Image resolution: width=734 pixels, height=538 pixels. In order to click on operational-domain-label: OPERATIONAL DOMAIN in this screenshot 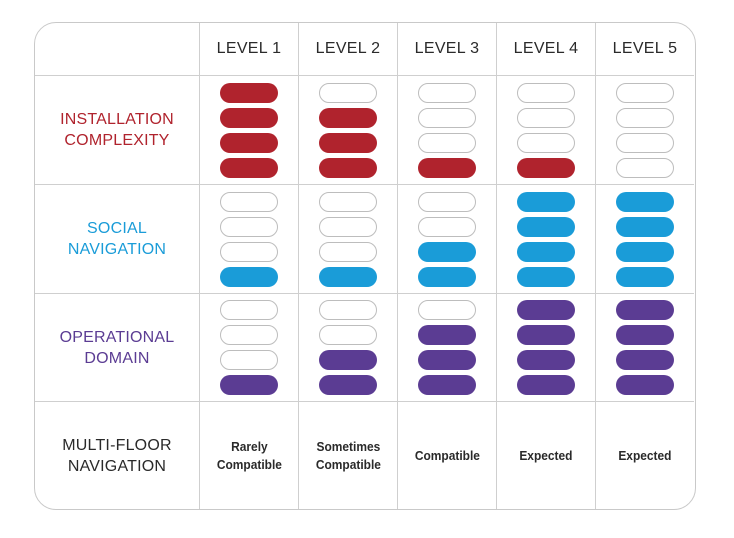, I will do `click(117, 347)`.